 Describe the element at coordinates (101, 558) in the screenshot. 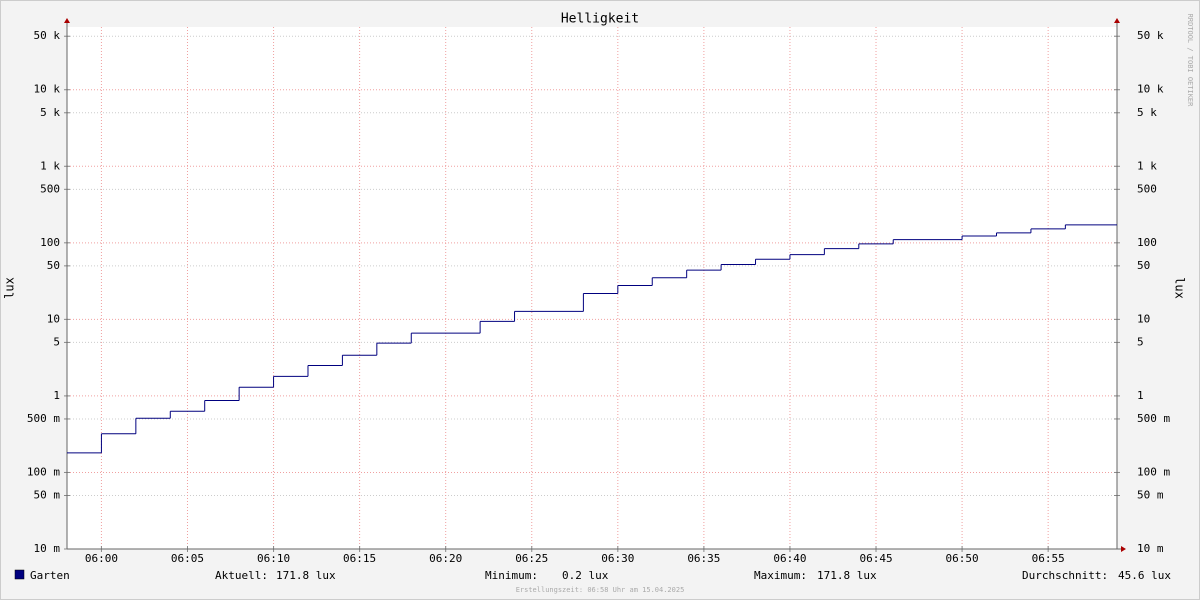

I see `x-tick-label: 06:00` at that location.